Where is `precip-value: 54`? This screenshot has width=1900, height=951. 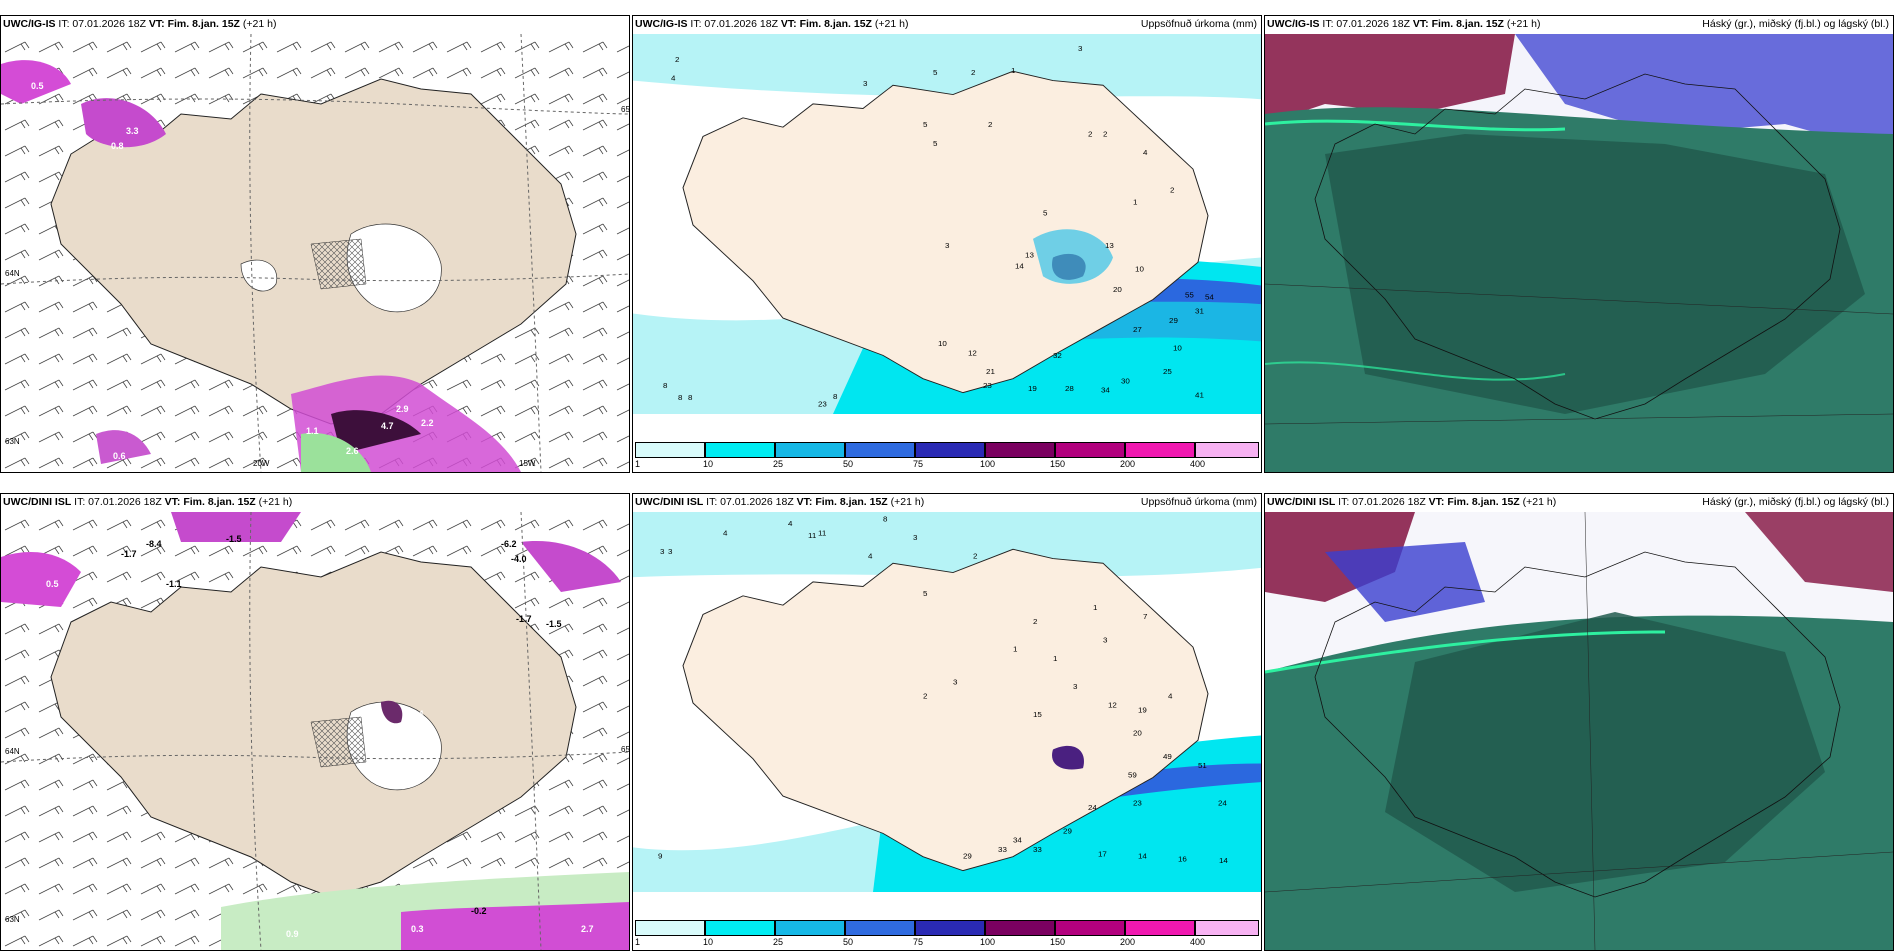 precip-value: 54 is located at coordinates (1210, 297).